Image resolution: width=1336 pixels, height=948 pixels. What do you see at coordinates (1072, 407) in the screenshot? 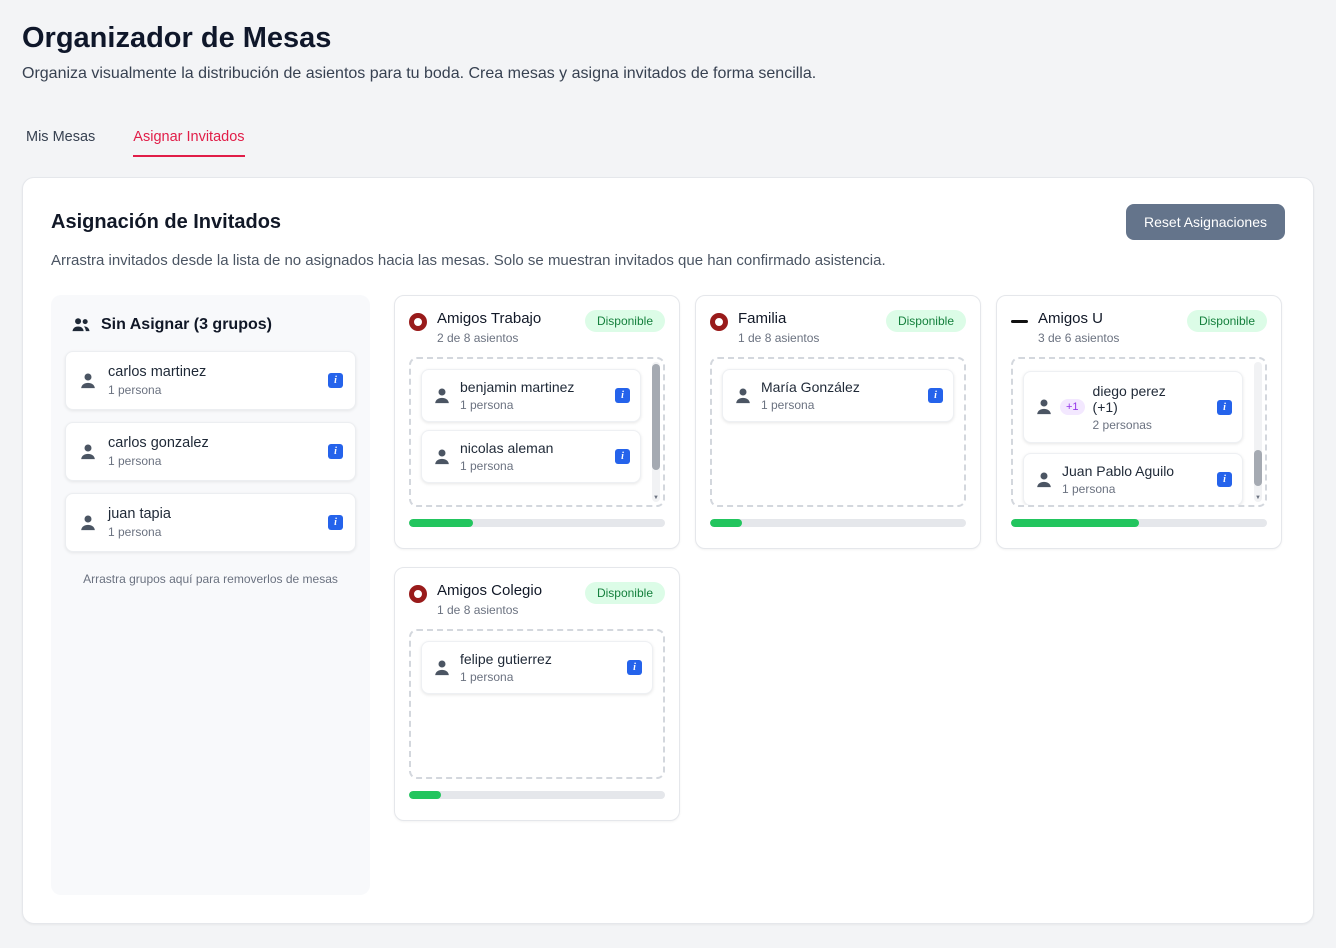
I see `plus-one-badge: +1` at bounding box center [1072, 407].